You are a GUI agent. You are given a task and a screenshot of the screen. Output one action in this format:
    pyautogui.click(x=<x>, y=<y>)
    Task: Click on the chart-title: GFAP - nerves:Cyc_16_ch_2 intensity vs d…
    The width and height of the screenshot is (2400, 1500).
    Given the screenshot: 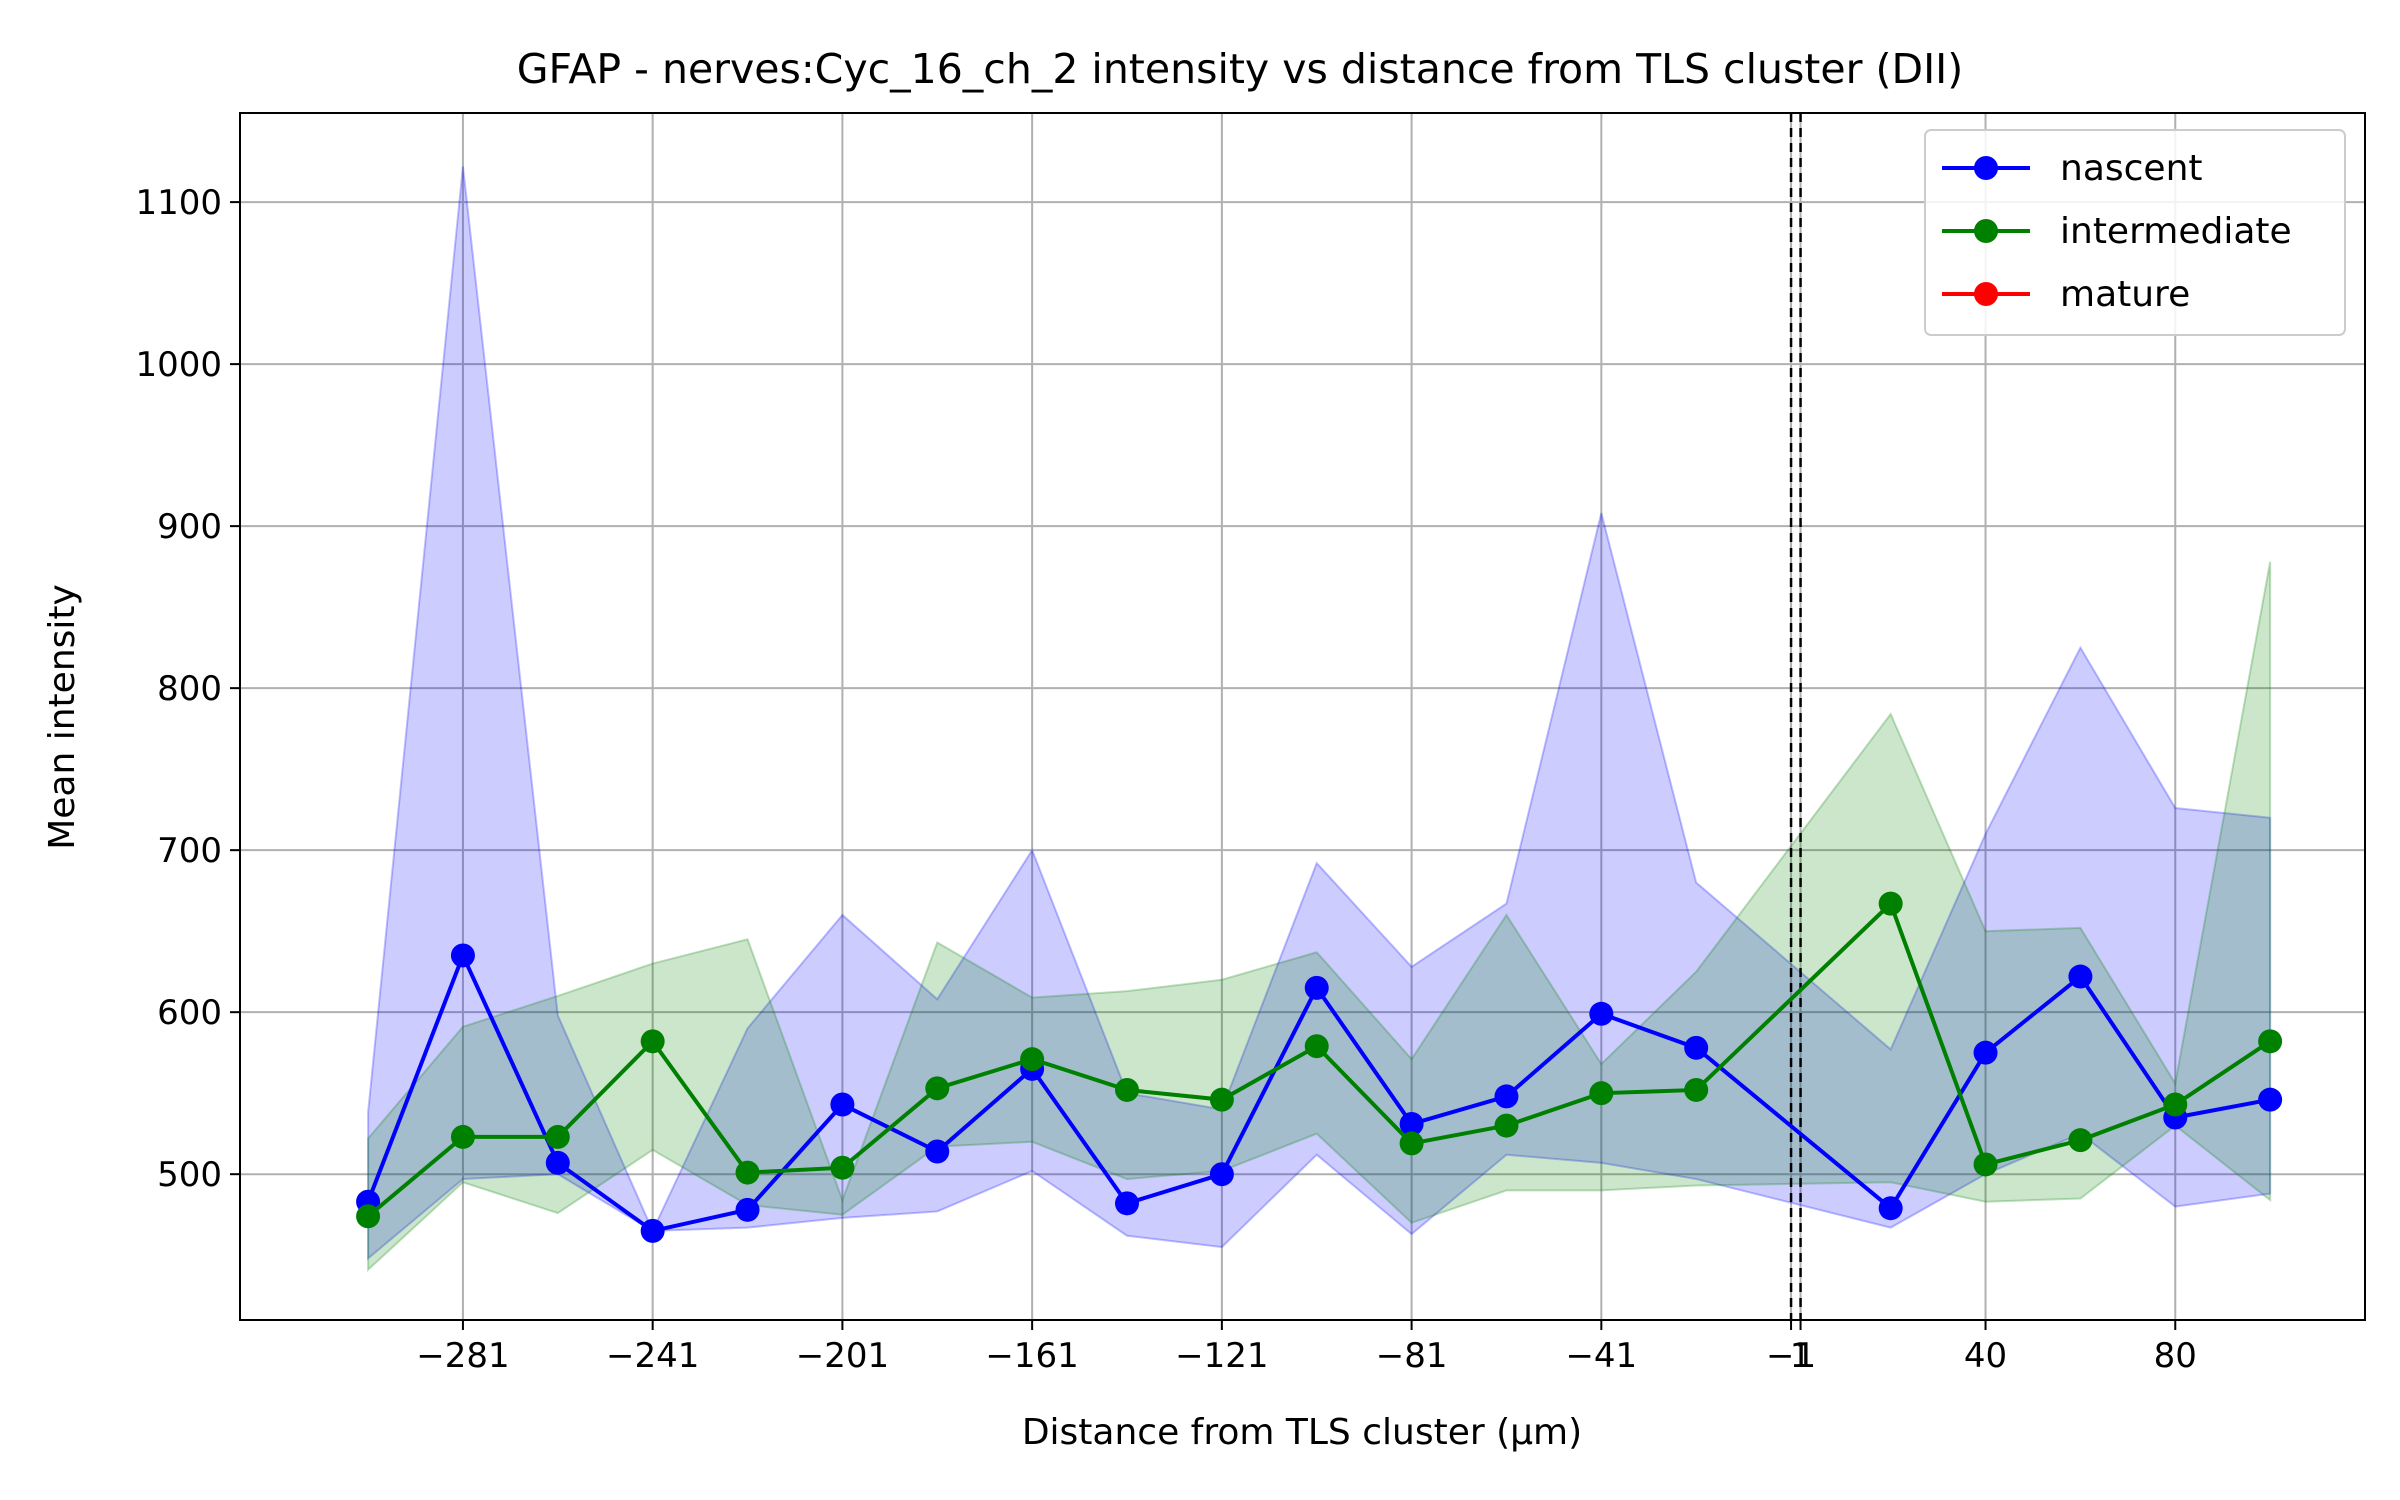 What is the action you would take?
    pyautogui.click(x=1240, y=69)
    